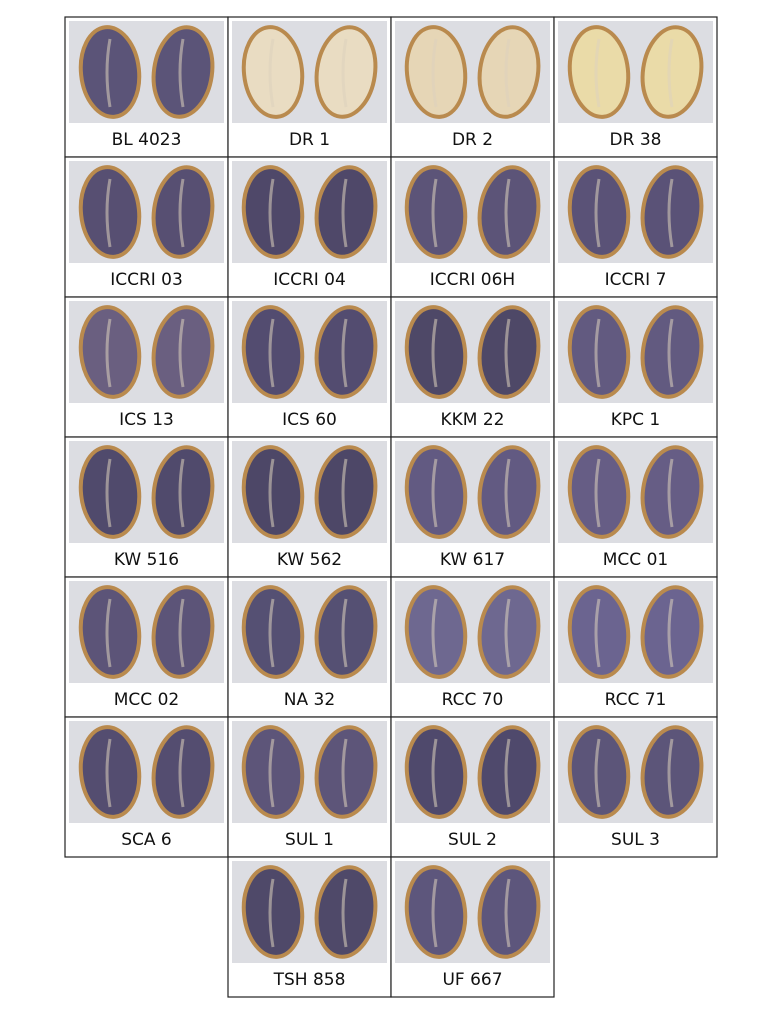 The image size is (760, 1025). What do you see at coordinates (309, 507) in the screenshot?
I see `sample-cell: KW 562` at bounding box center [309, 507].